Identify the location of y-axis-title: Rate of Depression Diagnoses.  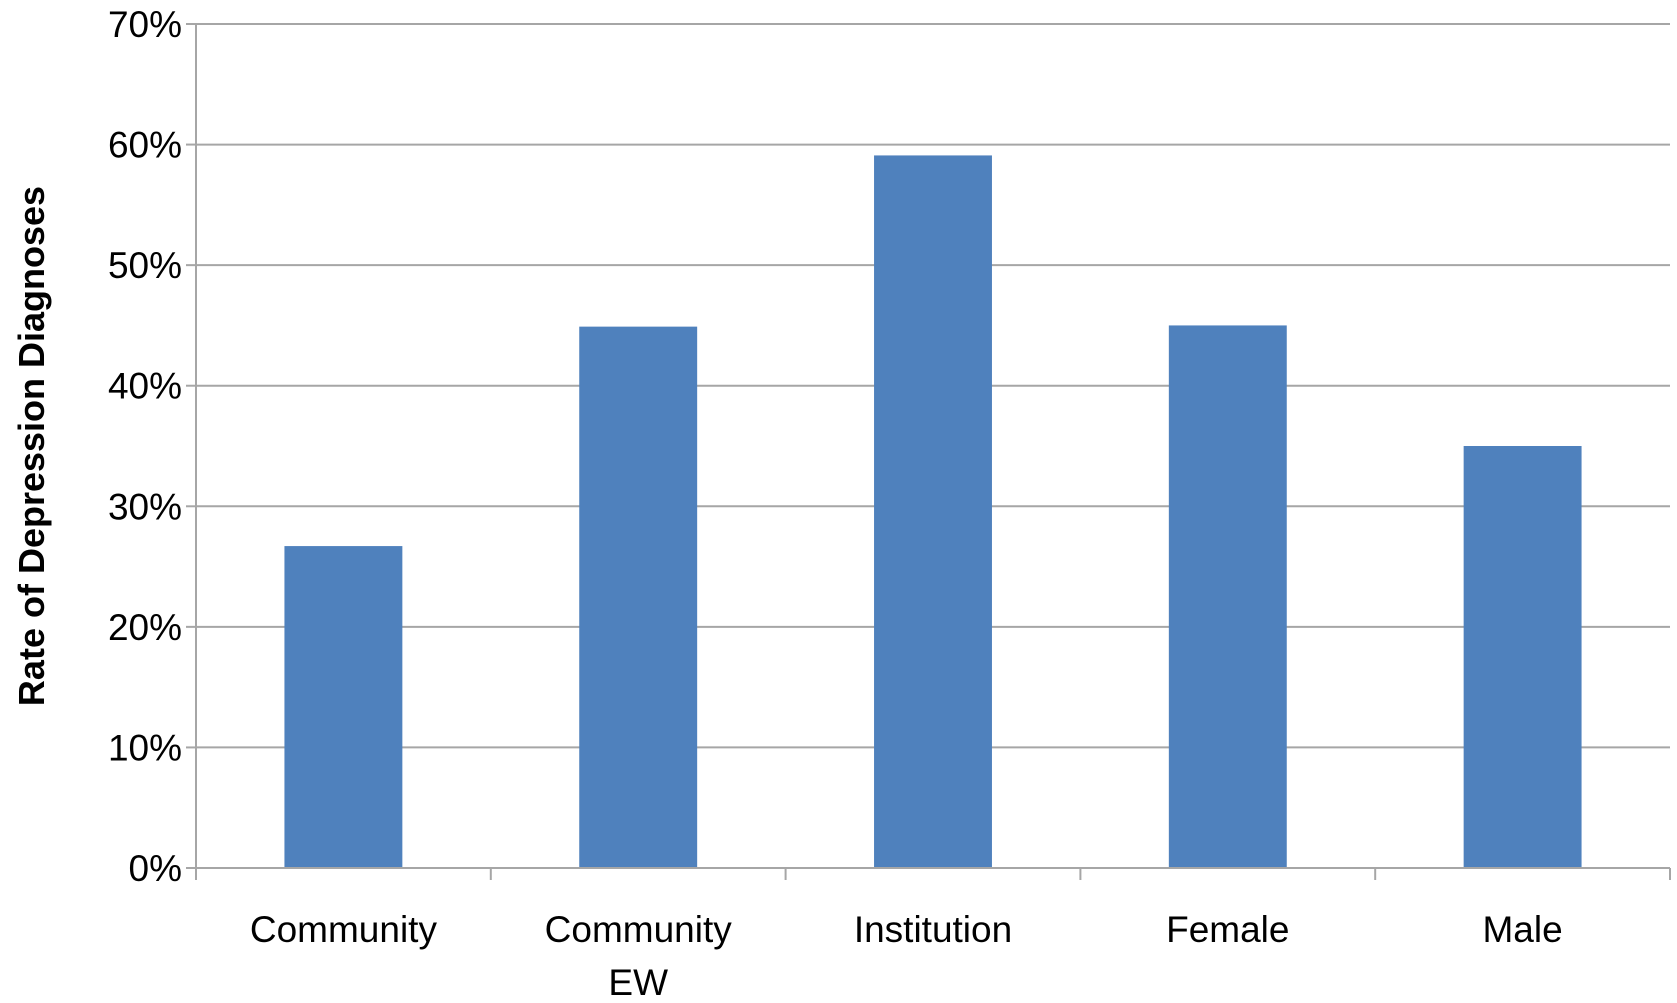
(31, 446).